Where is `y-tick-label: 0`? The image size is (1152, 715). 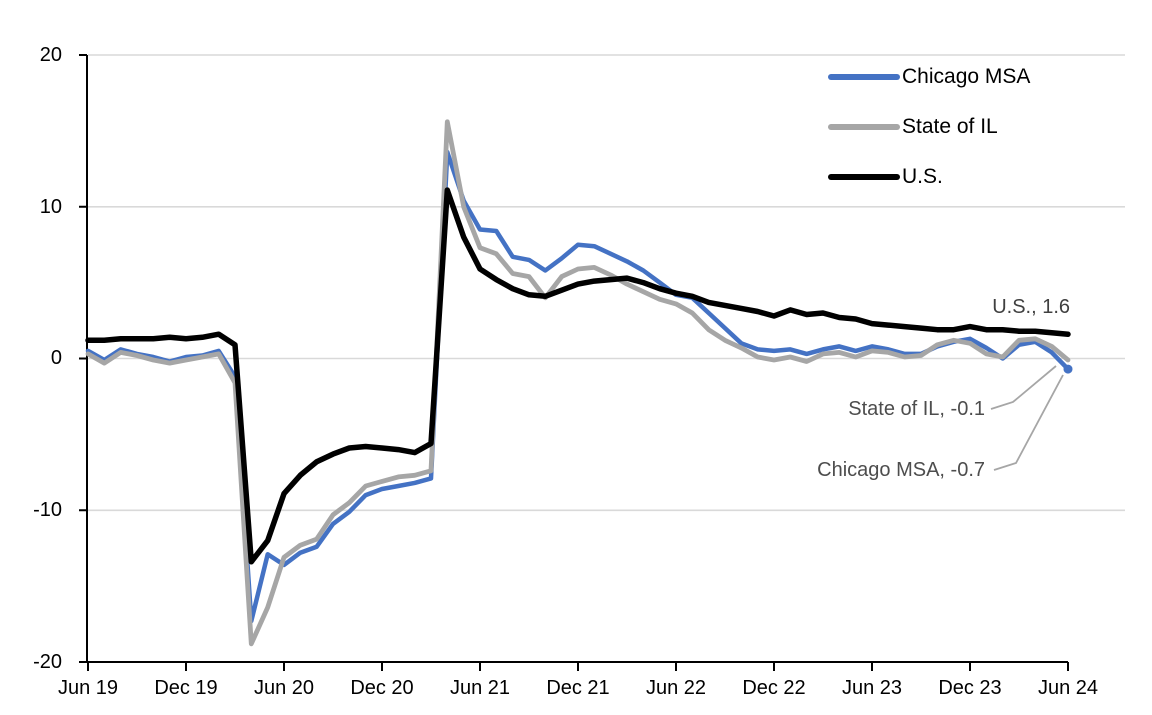
y-tick-label: 0 is located at coordinates (56, 358).